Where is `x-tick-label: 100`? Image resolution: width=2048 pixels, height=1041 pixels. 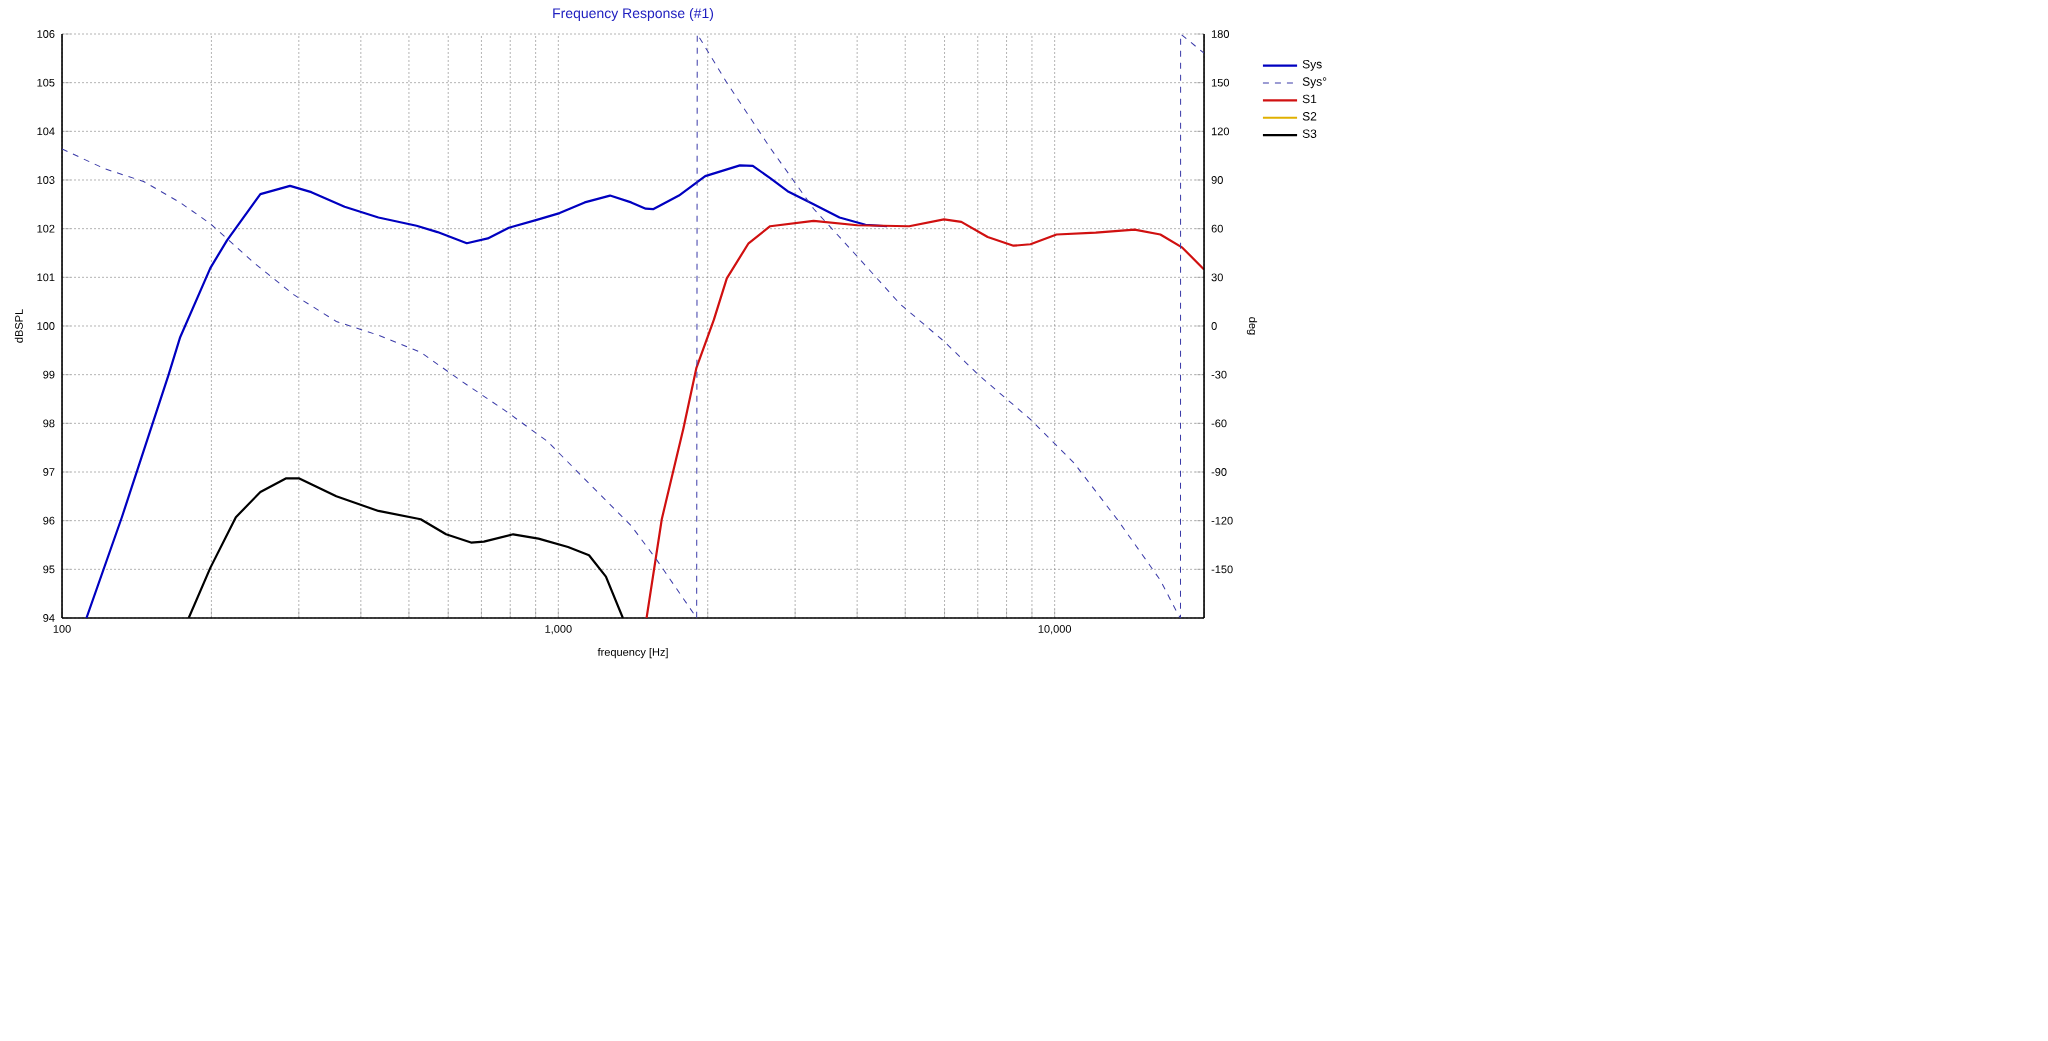
x-tick-label: 100 is located at coordinates (62, 629).